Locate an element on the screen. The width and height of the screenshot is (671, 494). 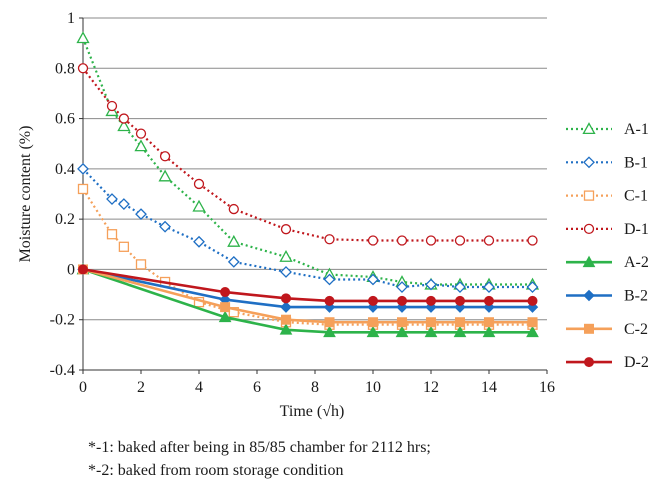
legend-item-d-1: D-1 is located at coordinates (607, 229).